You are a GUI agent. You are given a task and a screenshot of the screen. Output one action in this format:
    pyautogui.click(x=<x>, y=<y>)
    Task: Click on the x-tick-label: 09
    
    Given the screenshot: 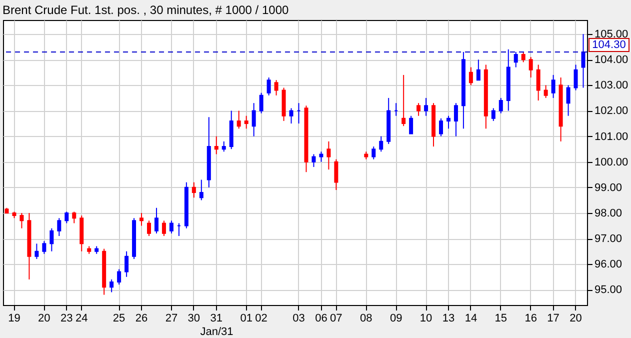 What is the action you would take?
    pyautogui.click(x=396, y=318)
    